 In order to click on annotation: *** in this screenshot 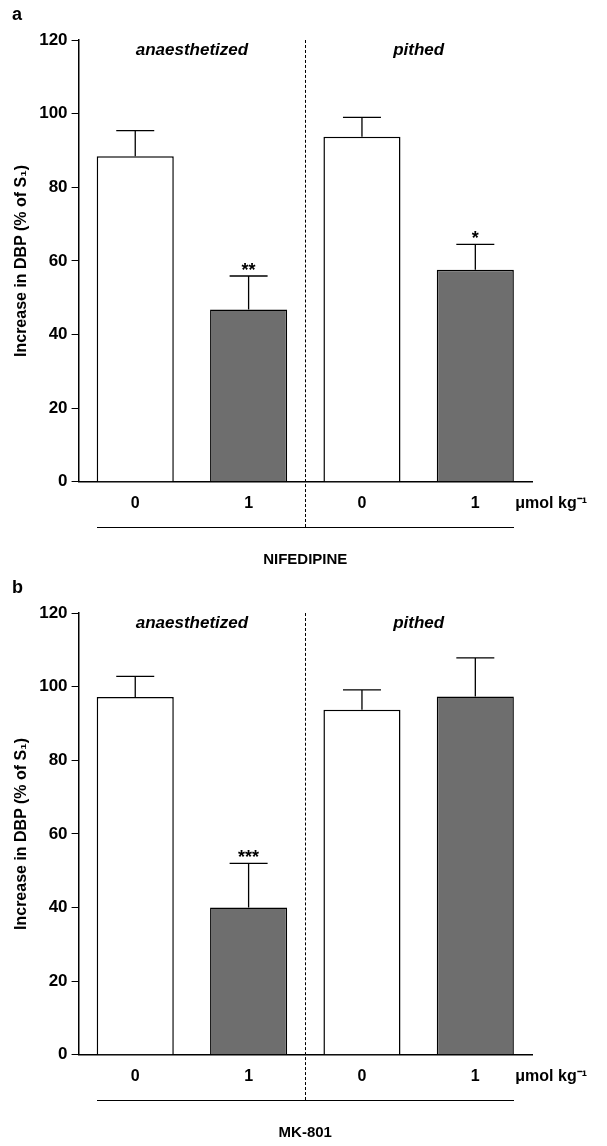, I will do `click(249, 857)`.